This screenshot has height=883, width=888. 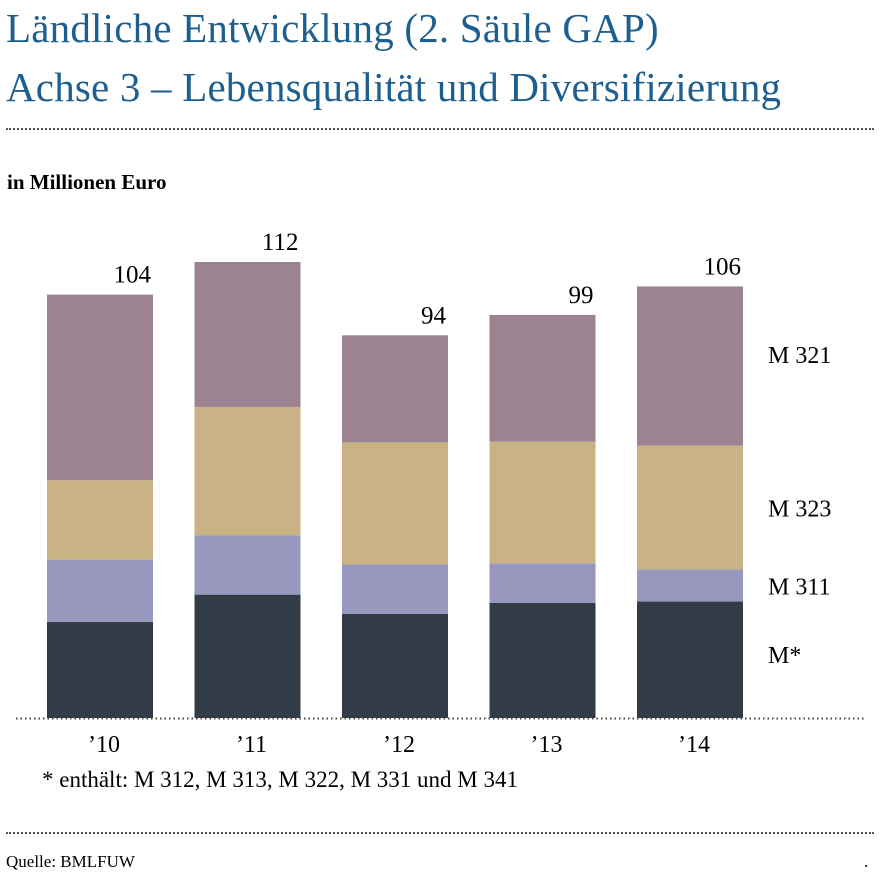 What do you see at coordinates (581, 295) in the screenshot?
I see `bar-total-label-3: 99` at bounding box center [581, 295].